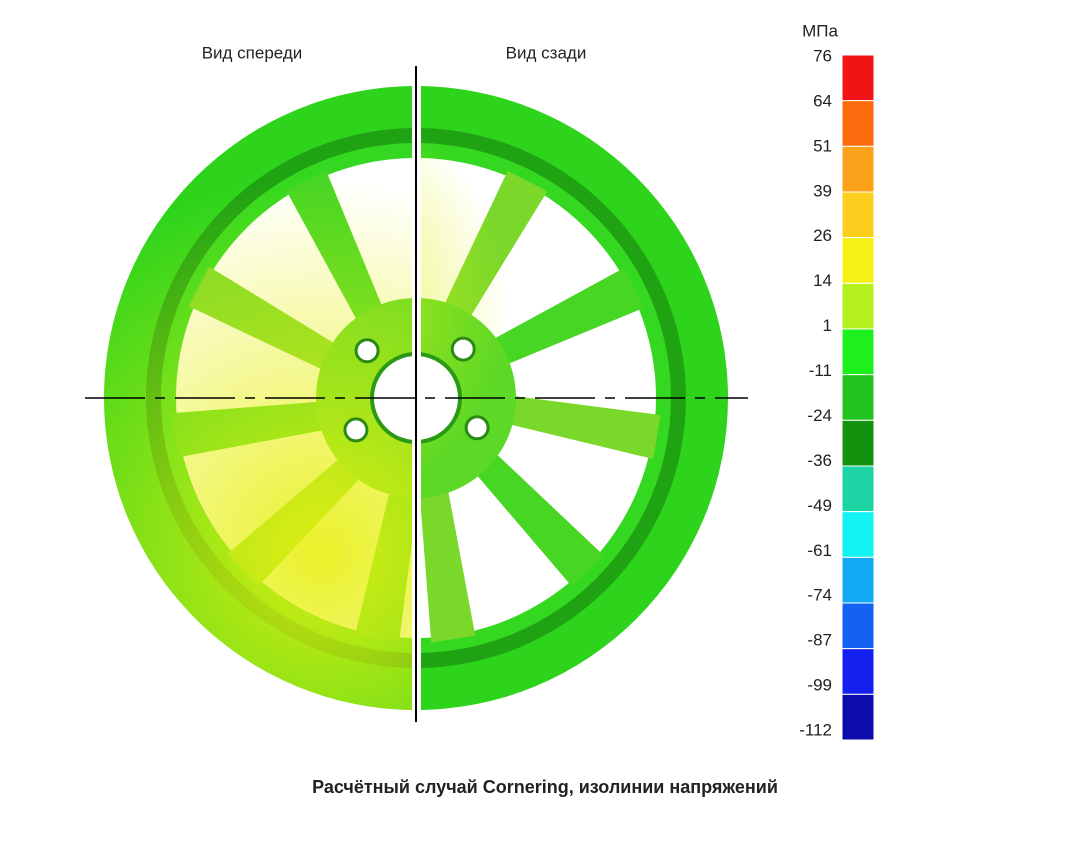  What do you see at coordinates (819, 685) in the screenshot?
I see `colorbar-tick-label: -99` at bounding box center [819, 685].